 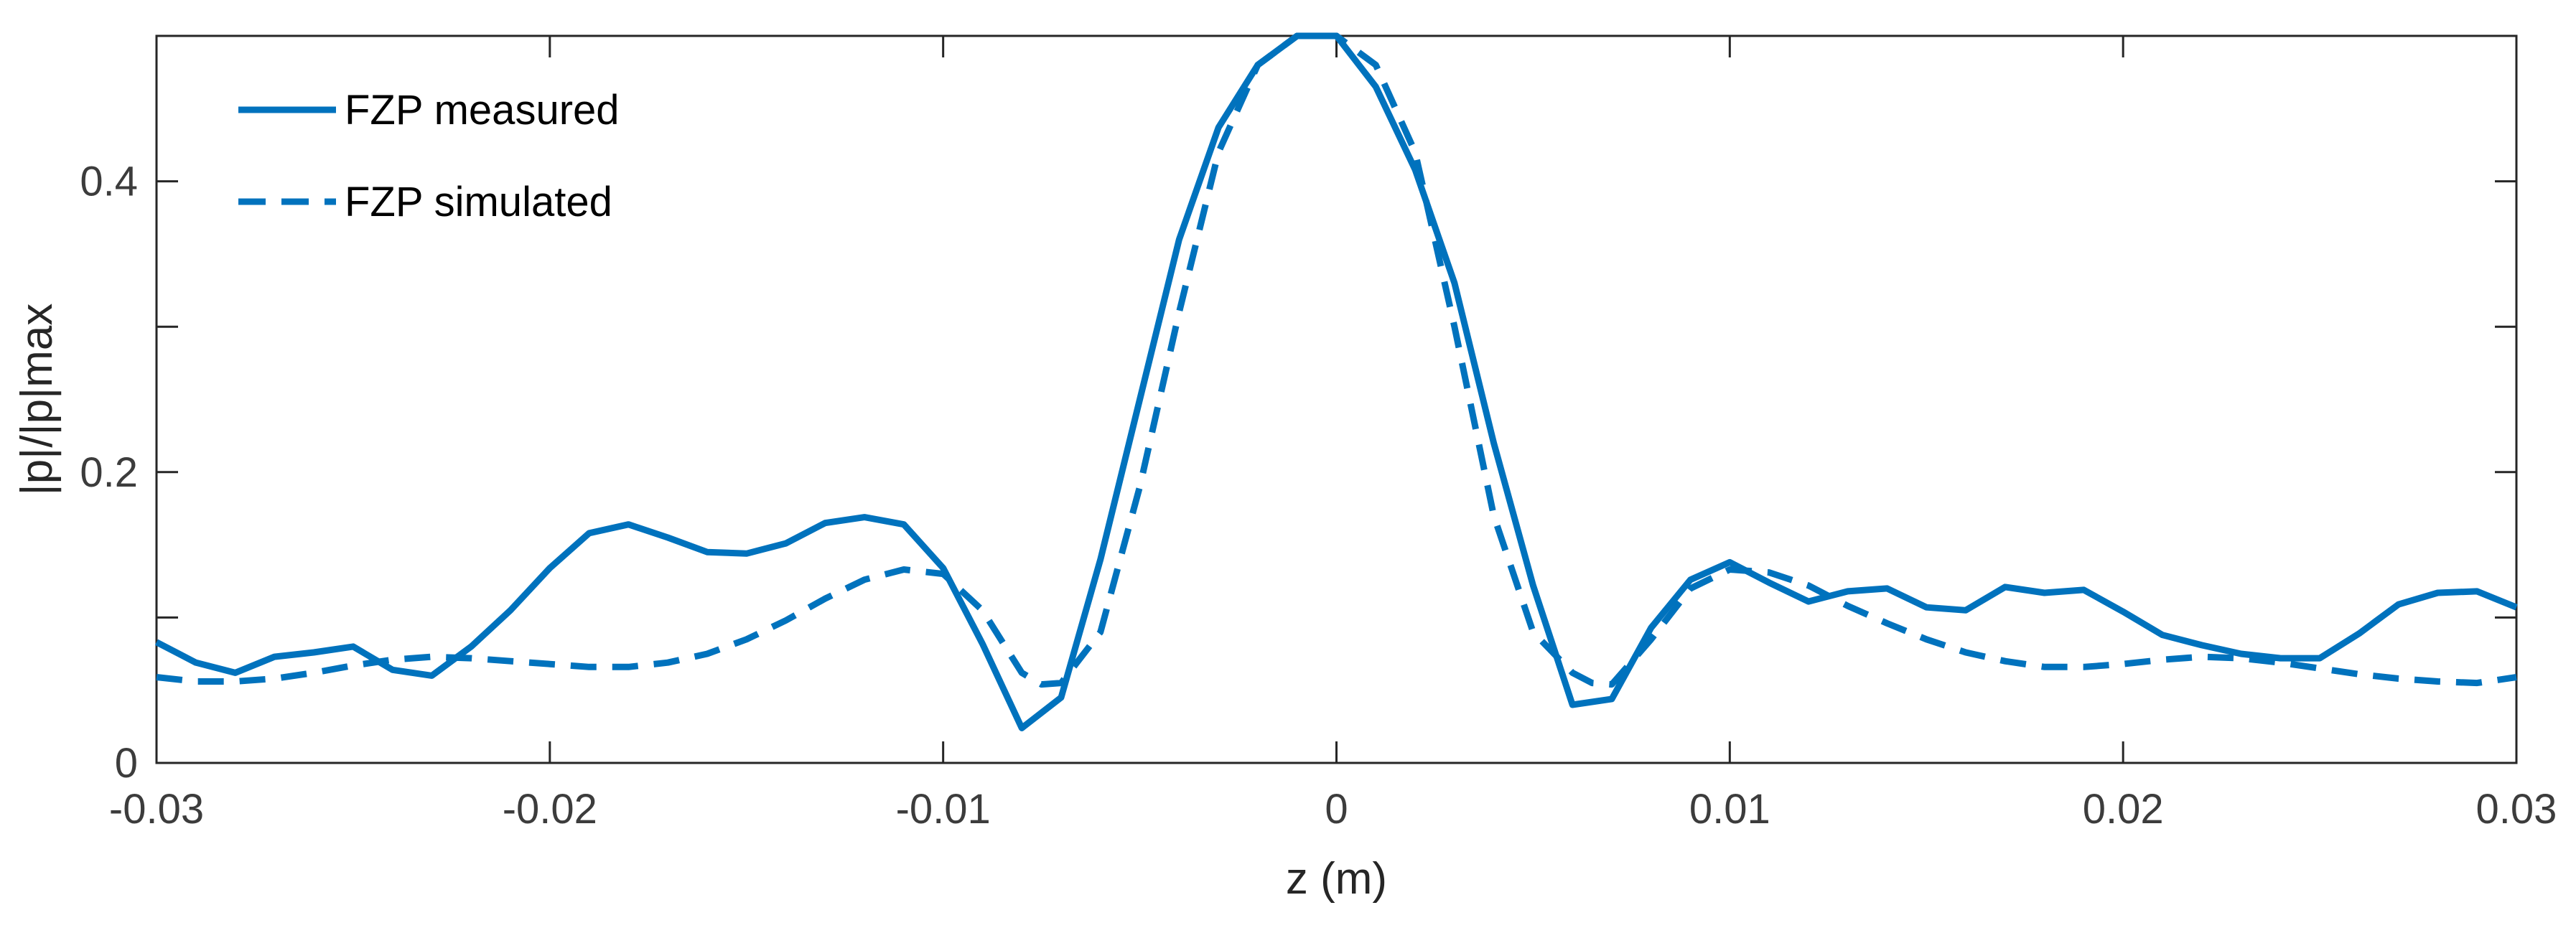 I want to click on y-tick-label: 0.2, so click(x=109, y=472).